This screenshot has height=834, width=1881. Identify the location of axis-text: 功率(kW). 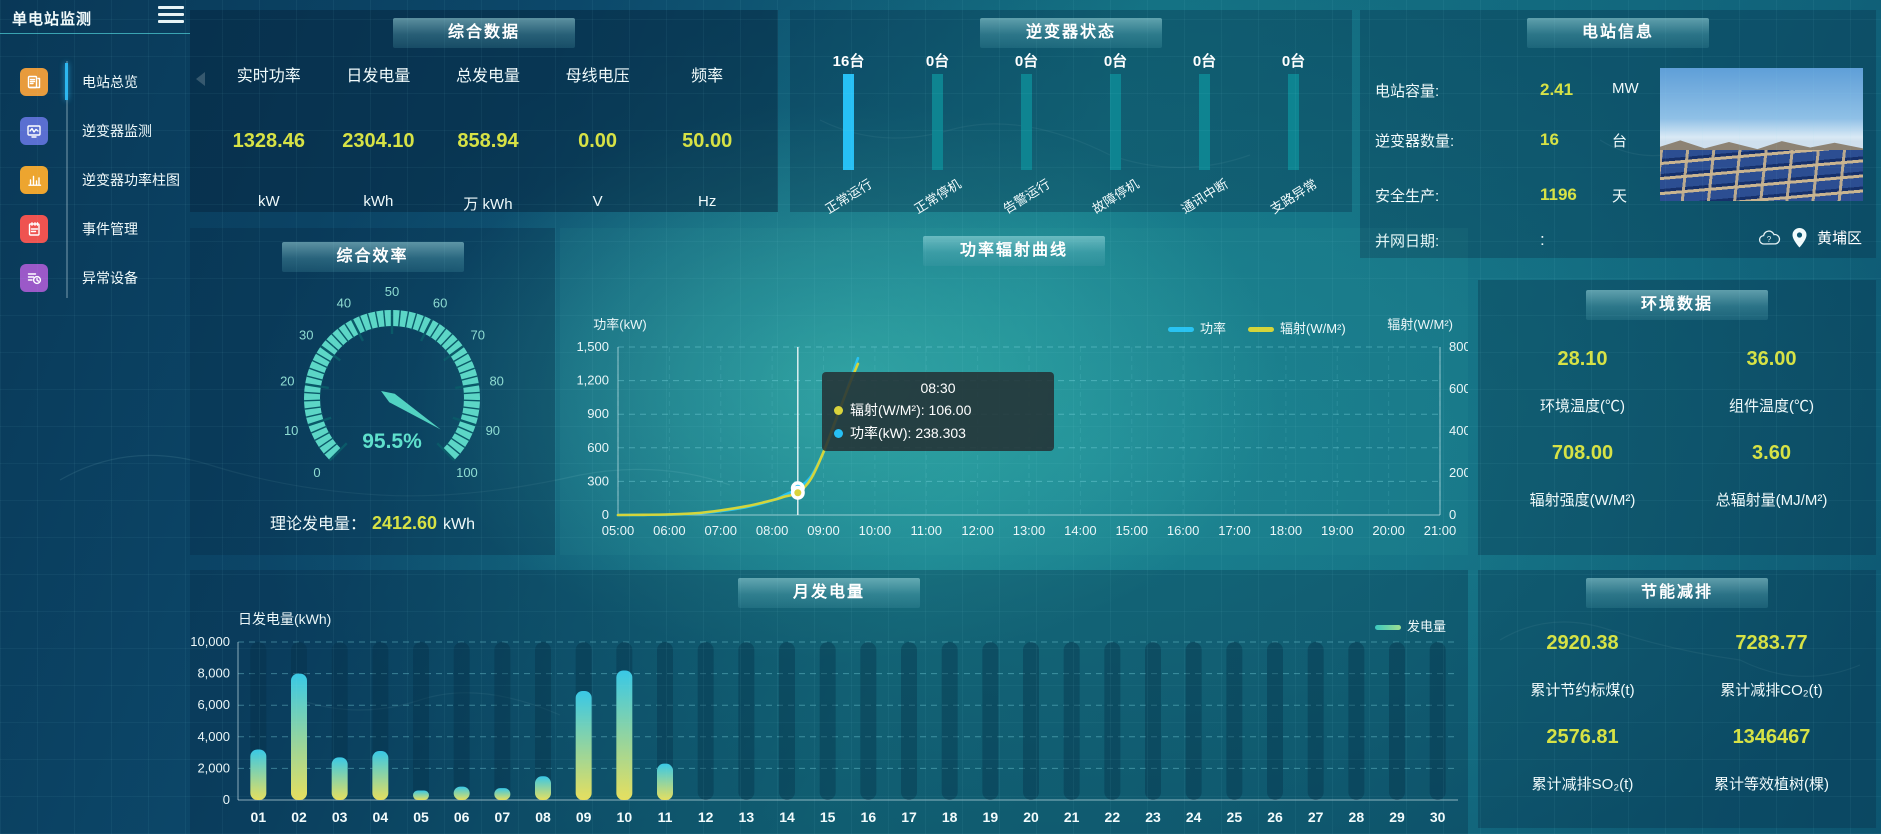
(619, 324).